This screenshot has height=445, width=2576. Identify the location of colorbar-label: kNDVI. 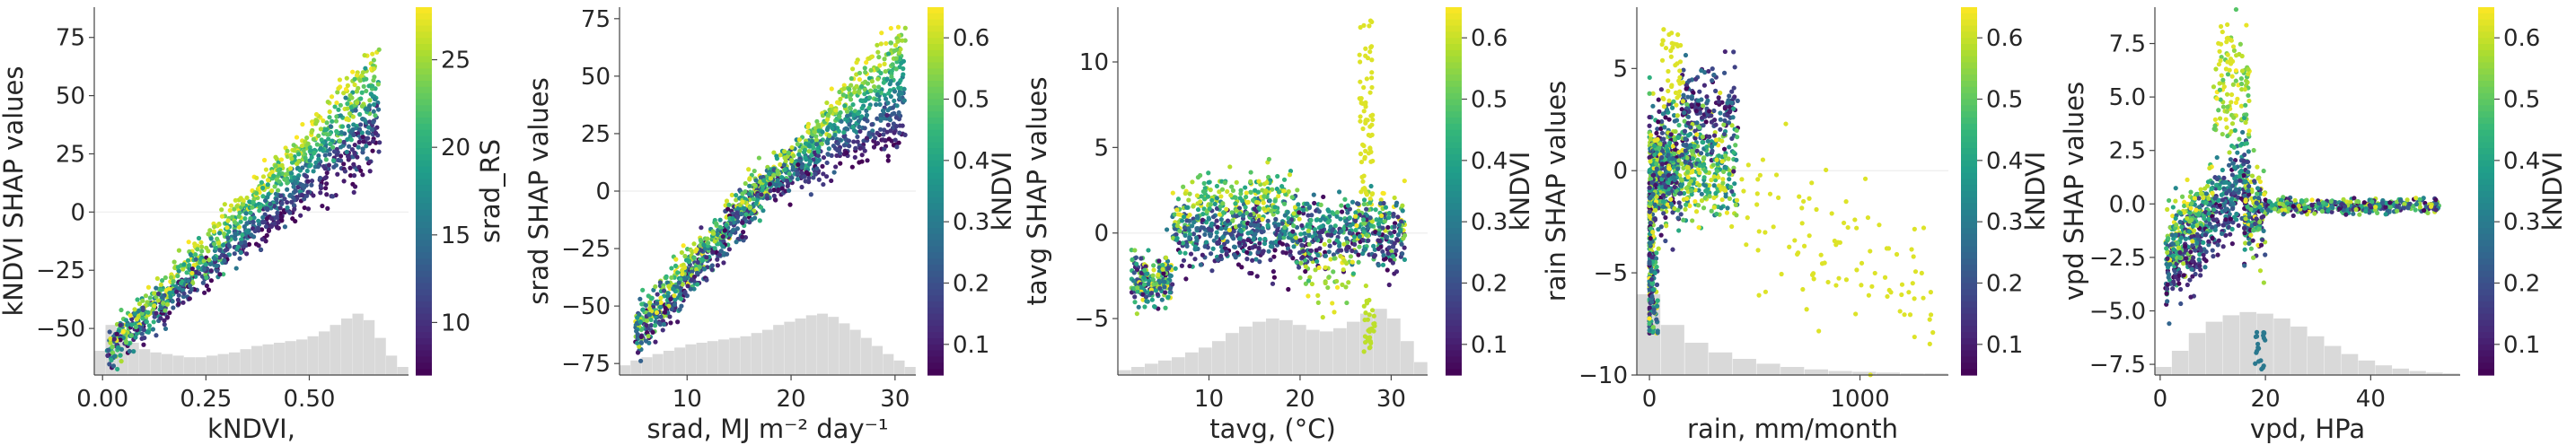
(1002, 191).